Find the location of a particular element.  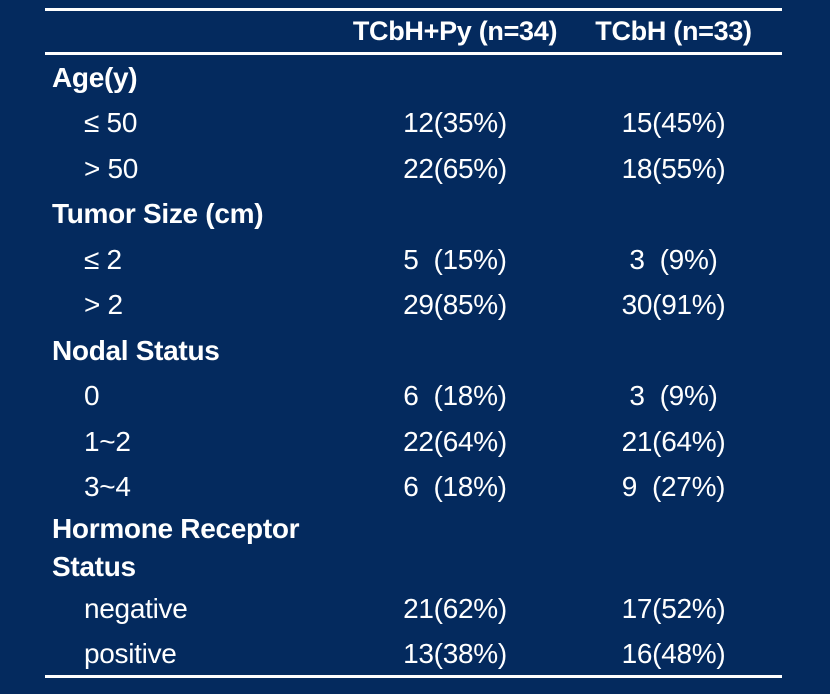

table-row-nodal-3-4: 3~4 6 (18%) 9 (27%) is located at coordinates (413, 488).